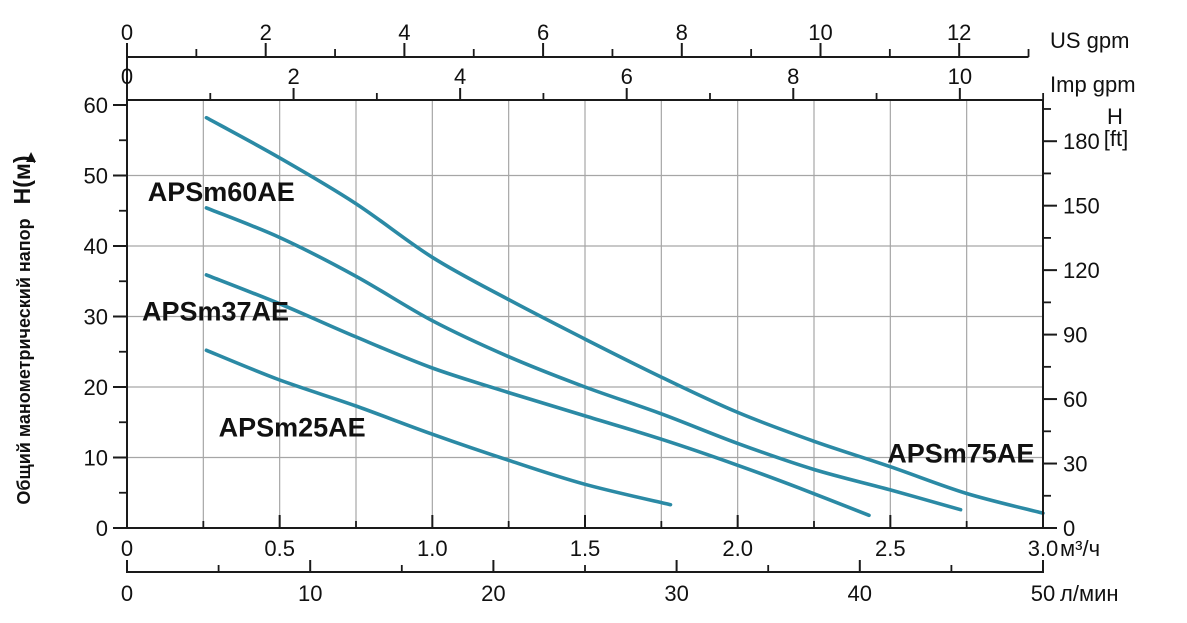  What do you see at coordinates (221, 192) in the screenshot?
I see `series-label-apsm60ae: APSm60AE` at bounding box center [221, 192].